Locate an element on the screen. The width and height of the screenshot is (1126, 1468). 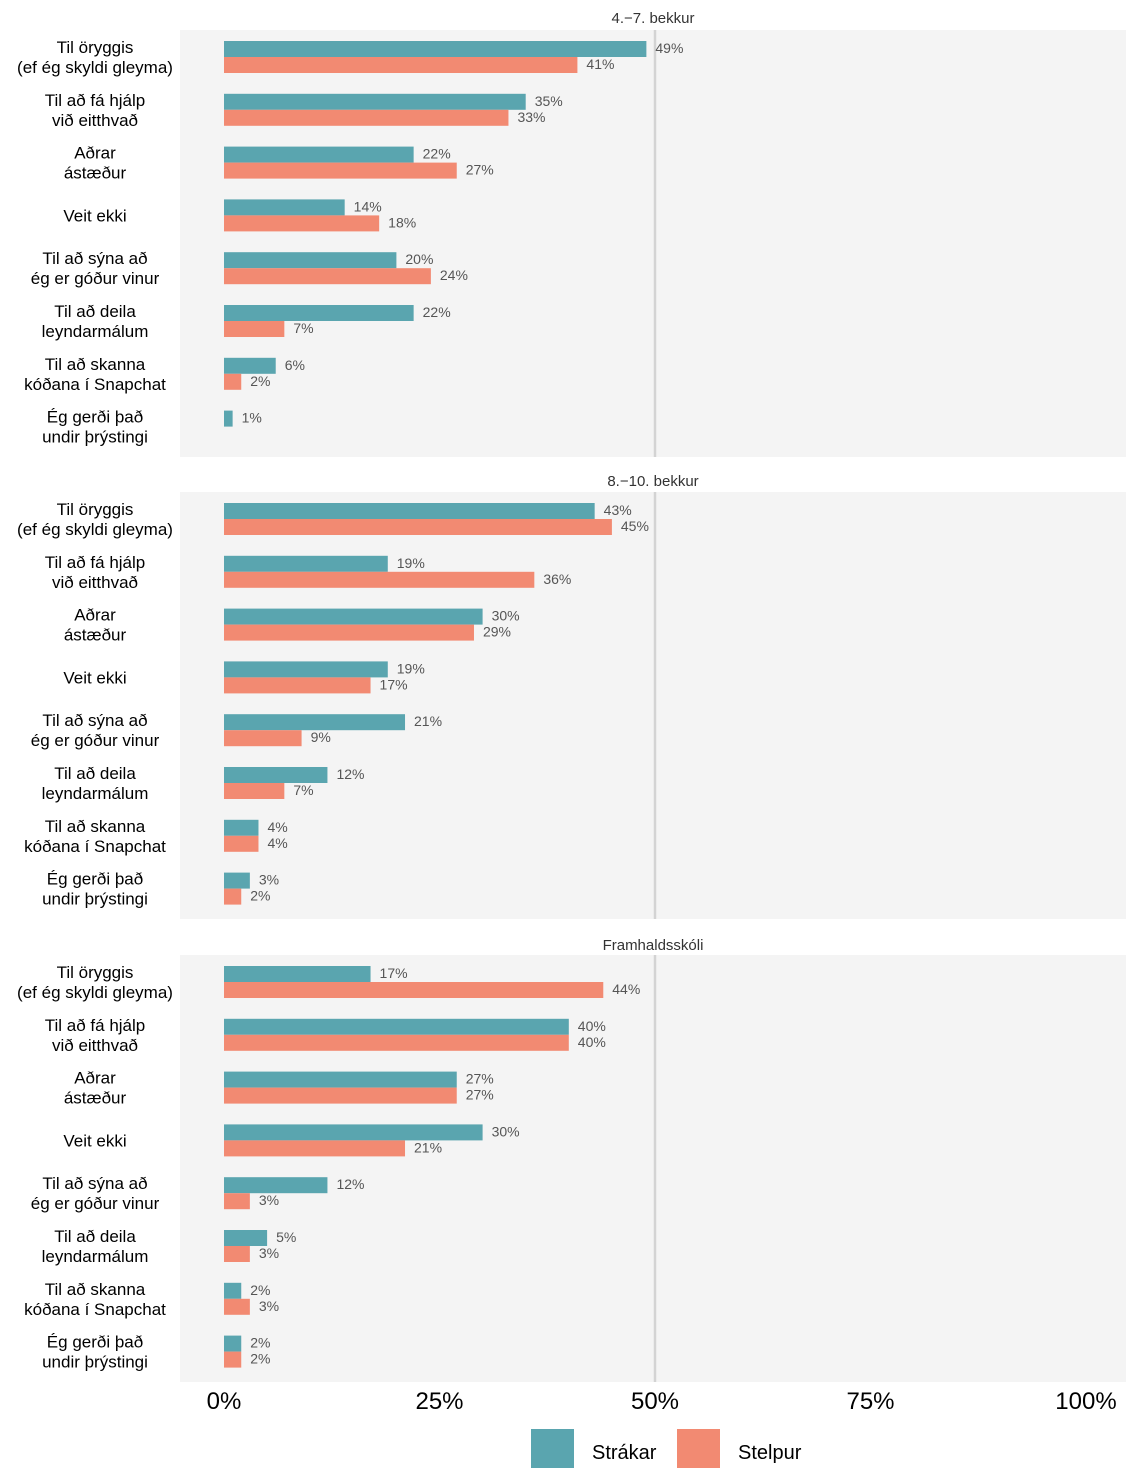
legend-swatch-boys is located at coordinates (552, 1448).